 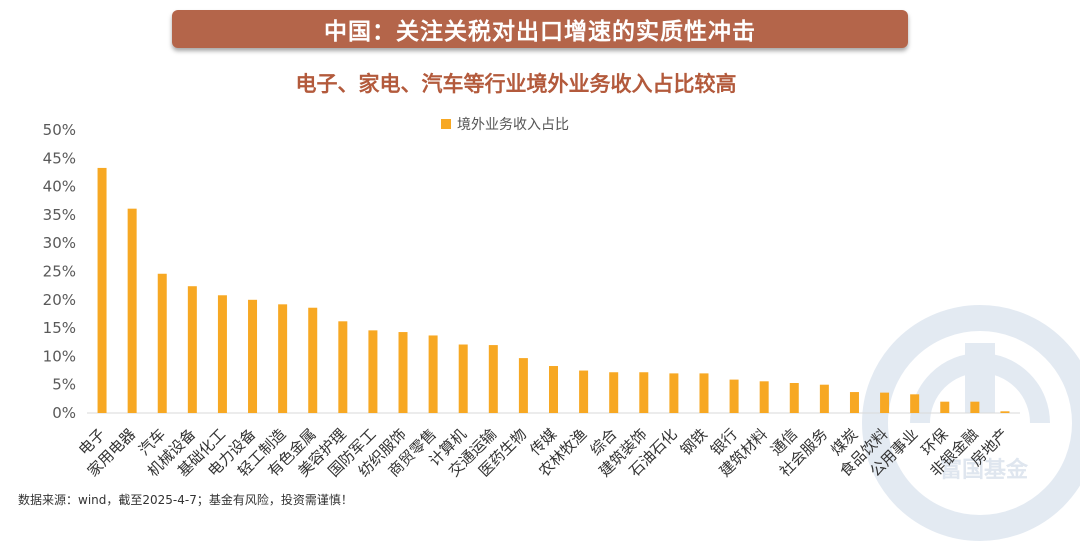 I want to click on legend-label: 境外业务收入占比, so click(x=513, y=125).